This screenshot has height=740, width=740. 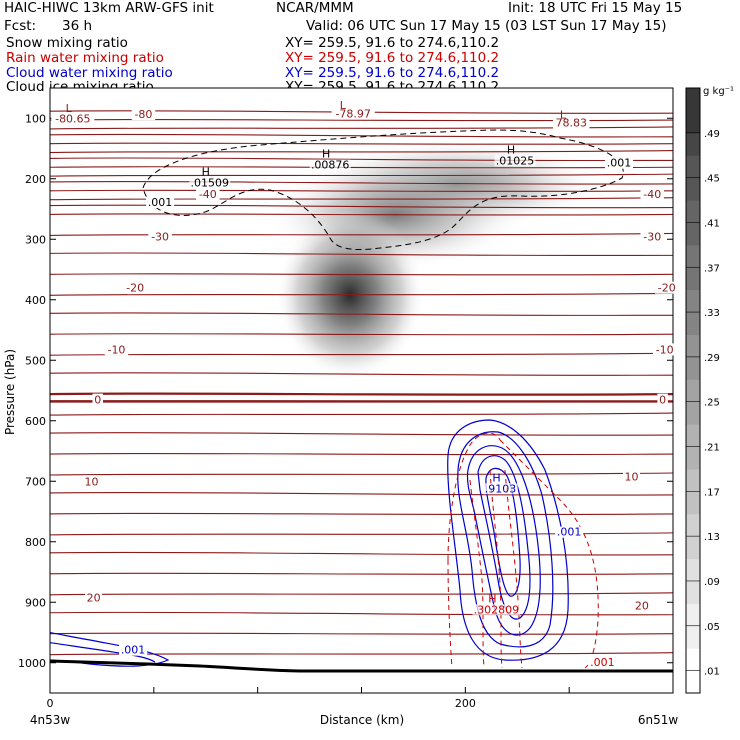 What do you see at coordinates (693, 111) in the screenshot?
I see `colorbar-segment` at bounding box center [693, 111].